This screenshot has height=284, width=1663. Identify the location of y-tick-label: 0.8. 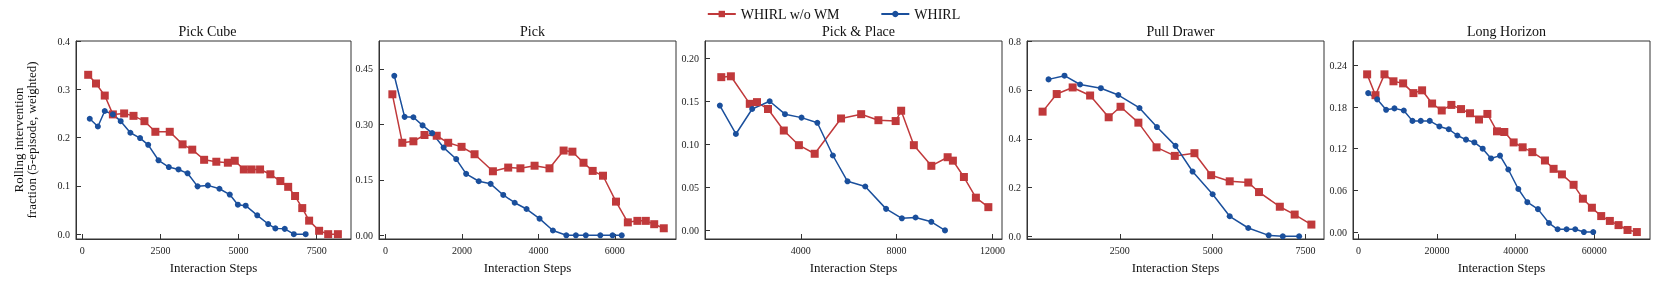
(1014, 41).